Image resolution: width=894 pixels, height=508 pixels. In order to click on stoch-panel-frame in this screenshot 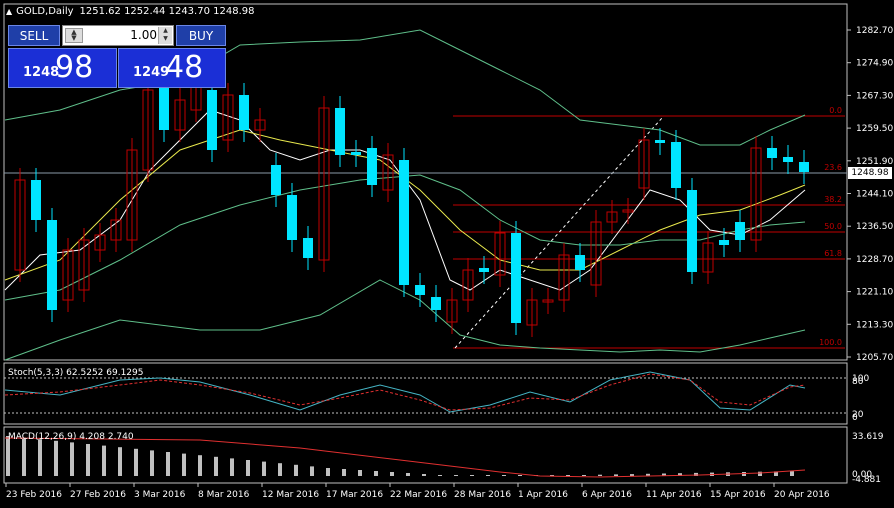, I will do `click(425, 393)`.